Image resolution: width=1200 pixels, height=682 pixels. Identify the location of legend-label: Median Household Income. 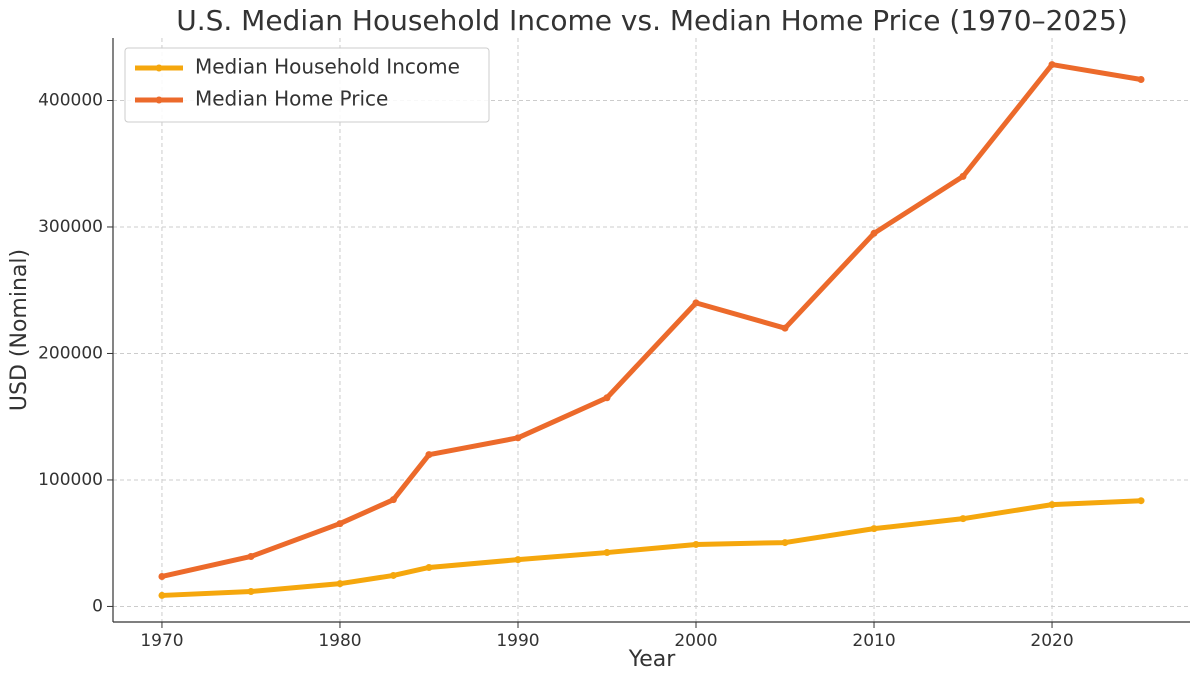
(327, 67).